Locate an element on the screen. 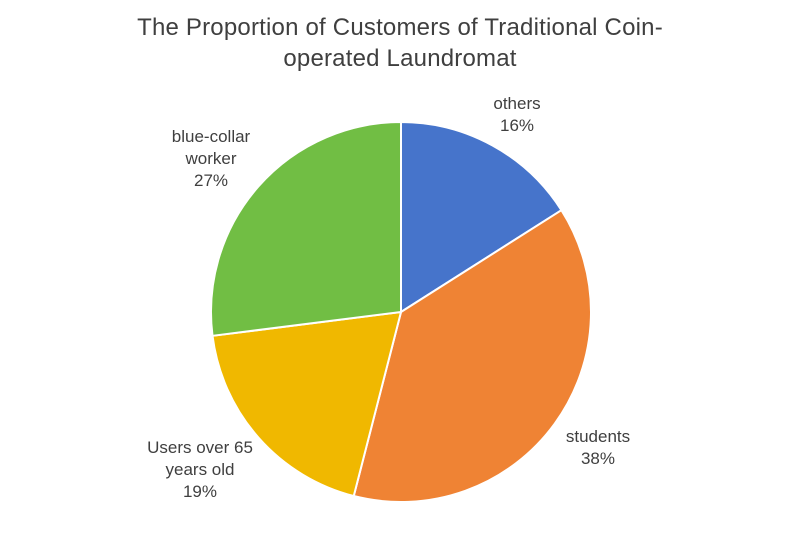 The image size is (800, 544). slice-label-students-text: students is located at coordinates (598, 436).